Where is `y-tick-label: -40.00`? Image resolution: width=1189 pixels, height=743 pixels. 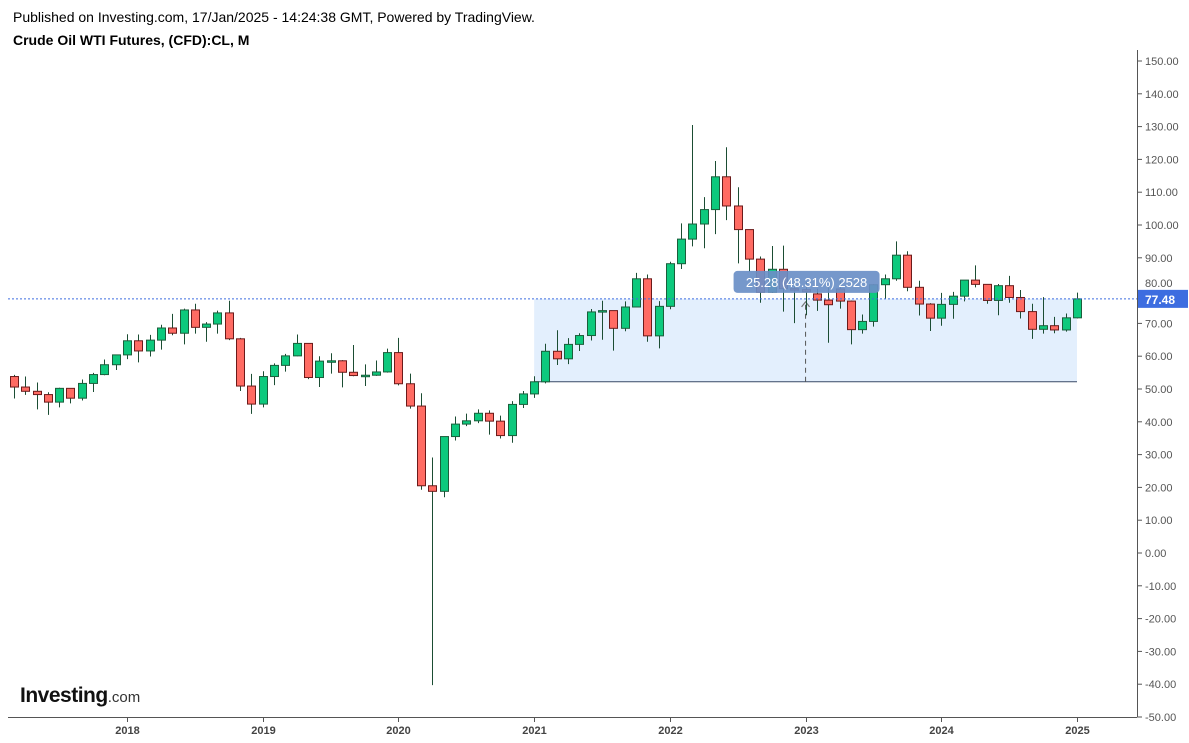
y-tick-label: -40.00 is located at coordinates (1160, 685).